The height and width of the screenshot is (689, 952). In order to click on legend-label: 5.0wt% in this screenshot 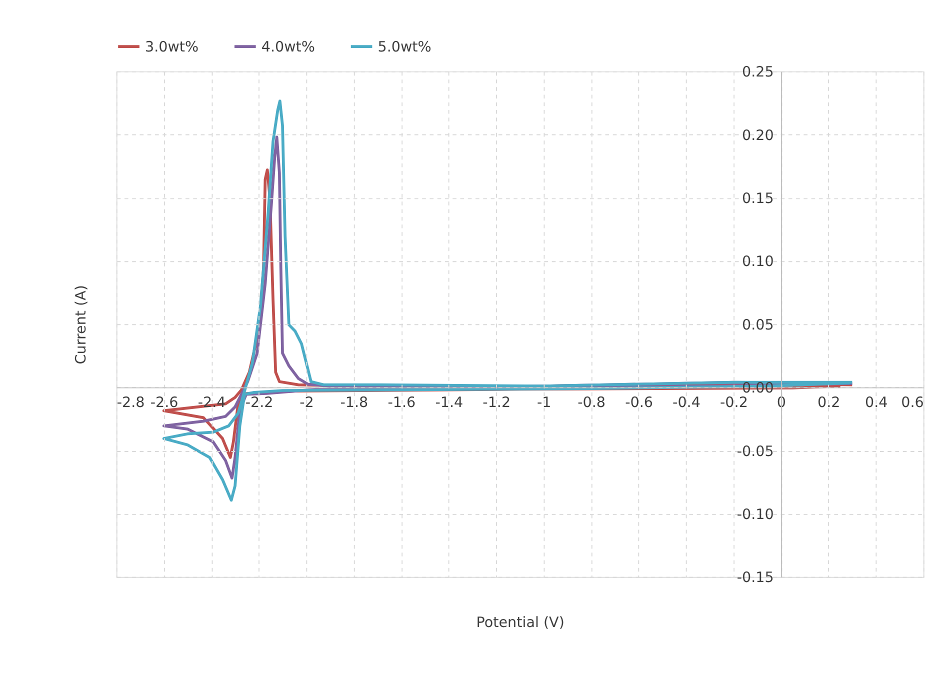, I will do `click(405, 47)`.